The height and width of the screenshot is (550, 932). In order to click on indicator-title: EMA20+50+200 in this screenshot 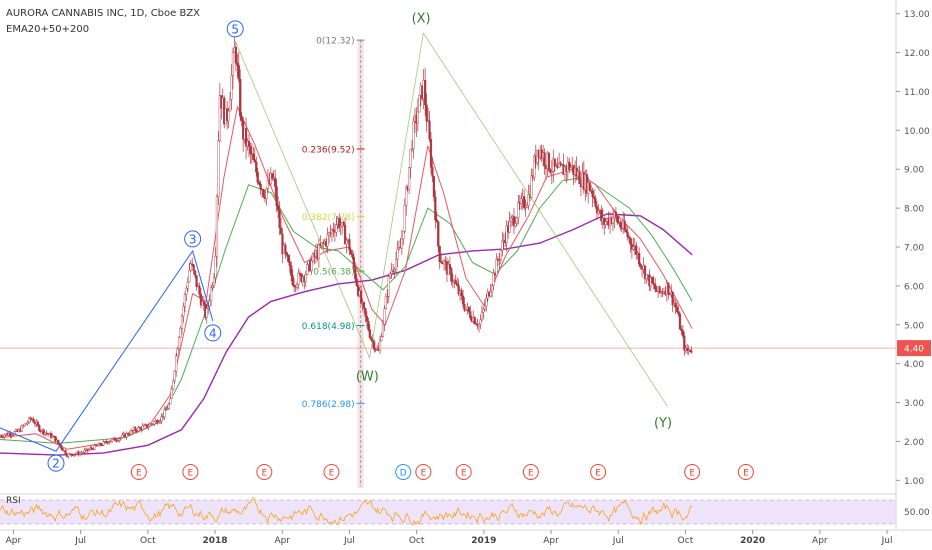, I will do `click(48, 29)`.